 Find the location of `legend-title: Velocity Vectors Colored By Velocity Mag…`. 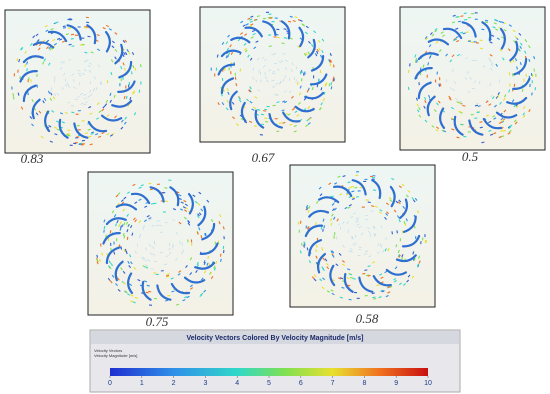

legend-title: Velocity Vectors Colored By Velocity Mag… is located at coordinates (275, 338).